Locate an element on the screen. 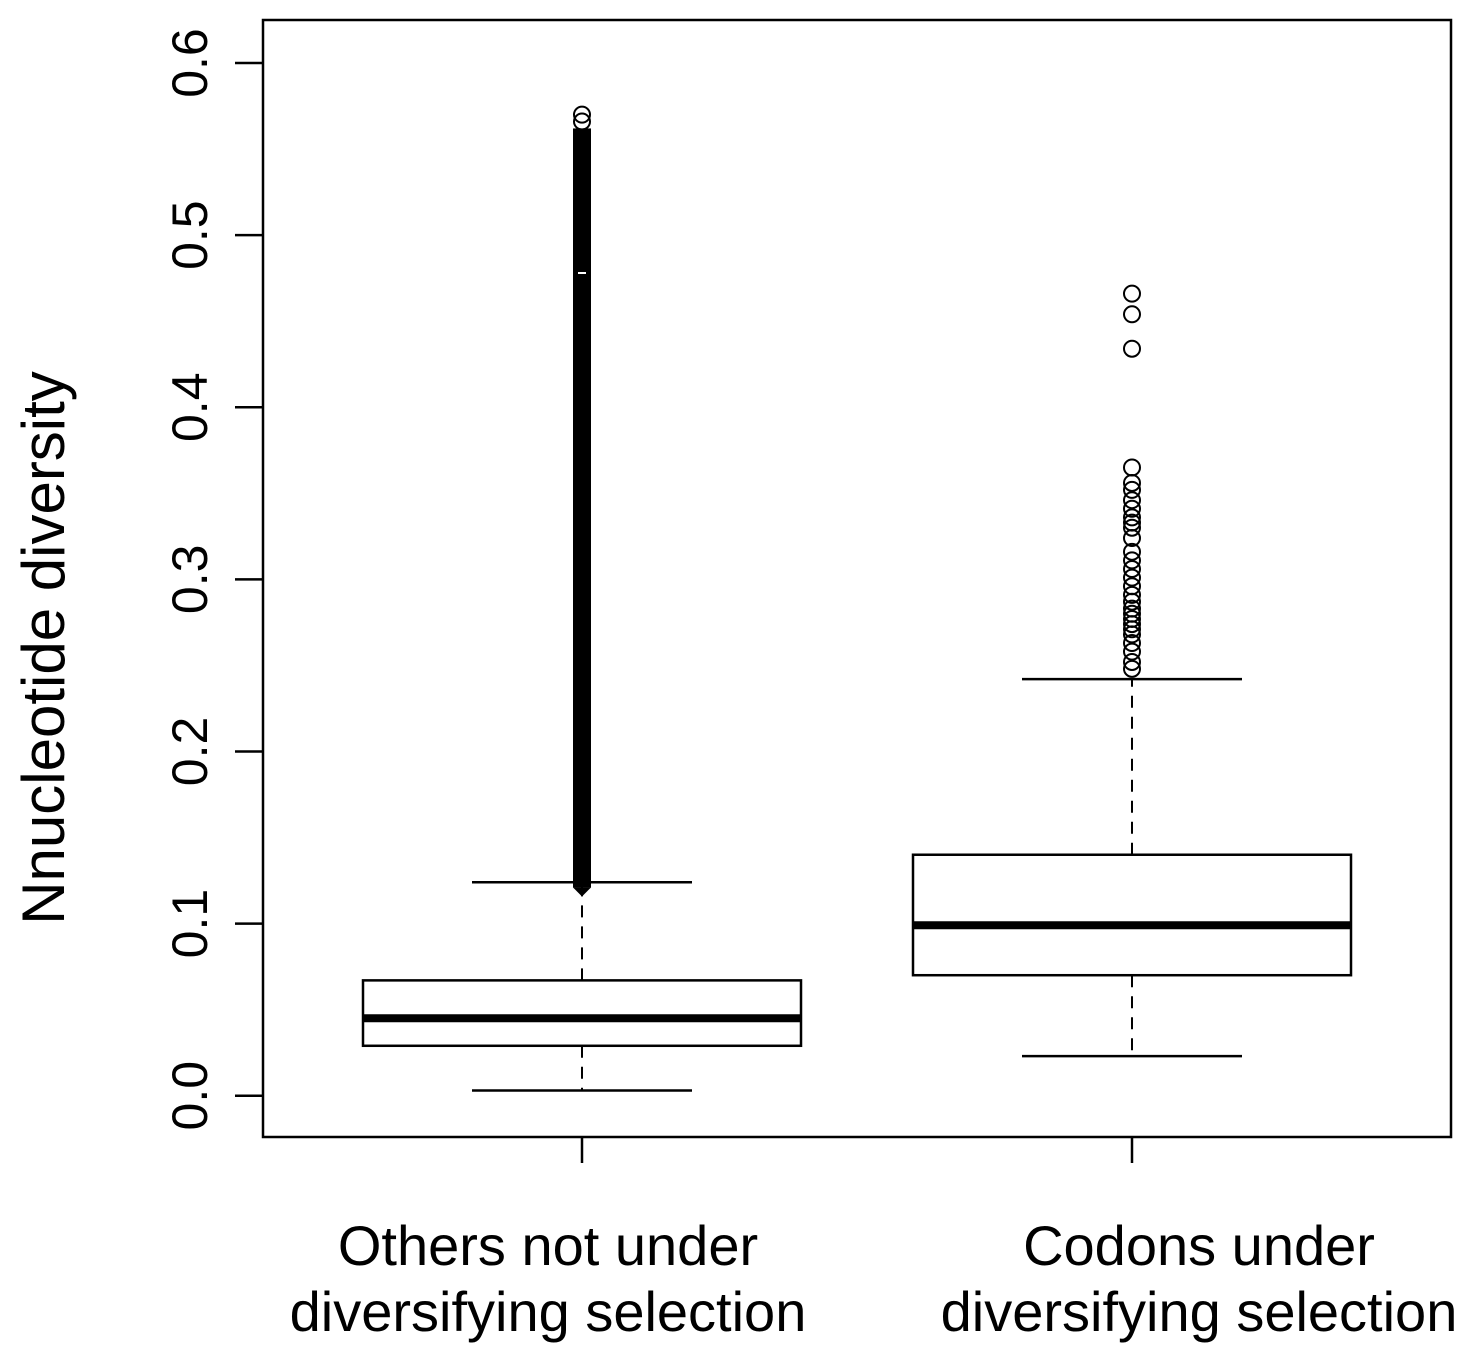  y-axis: 0.0 0.1 0.2 0.3 0.4 0.5 0.6 is located at coordinates (212, 579).